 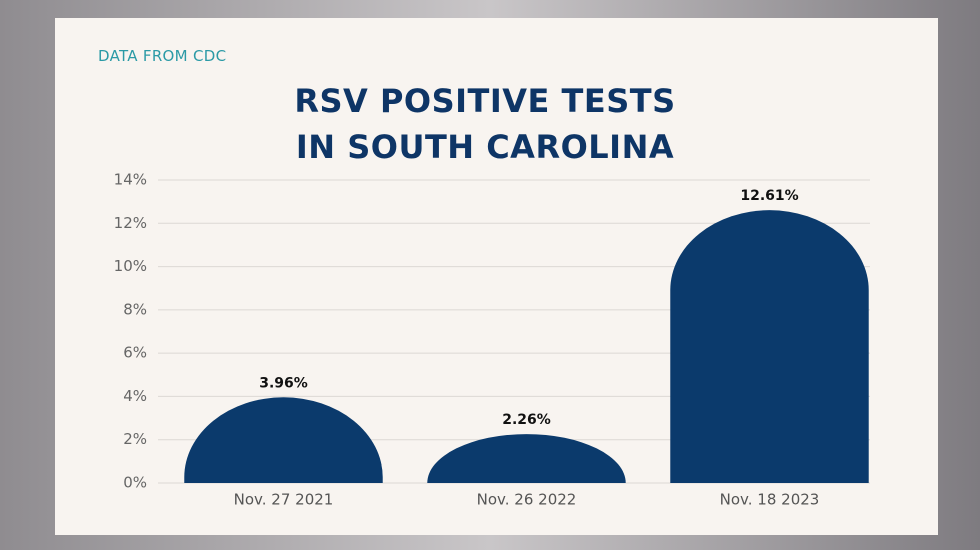 I want to click on x-tick-label: Nov. 18 2023, so click(x=770, y=500).